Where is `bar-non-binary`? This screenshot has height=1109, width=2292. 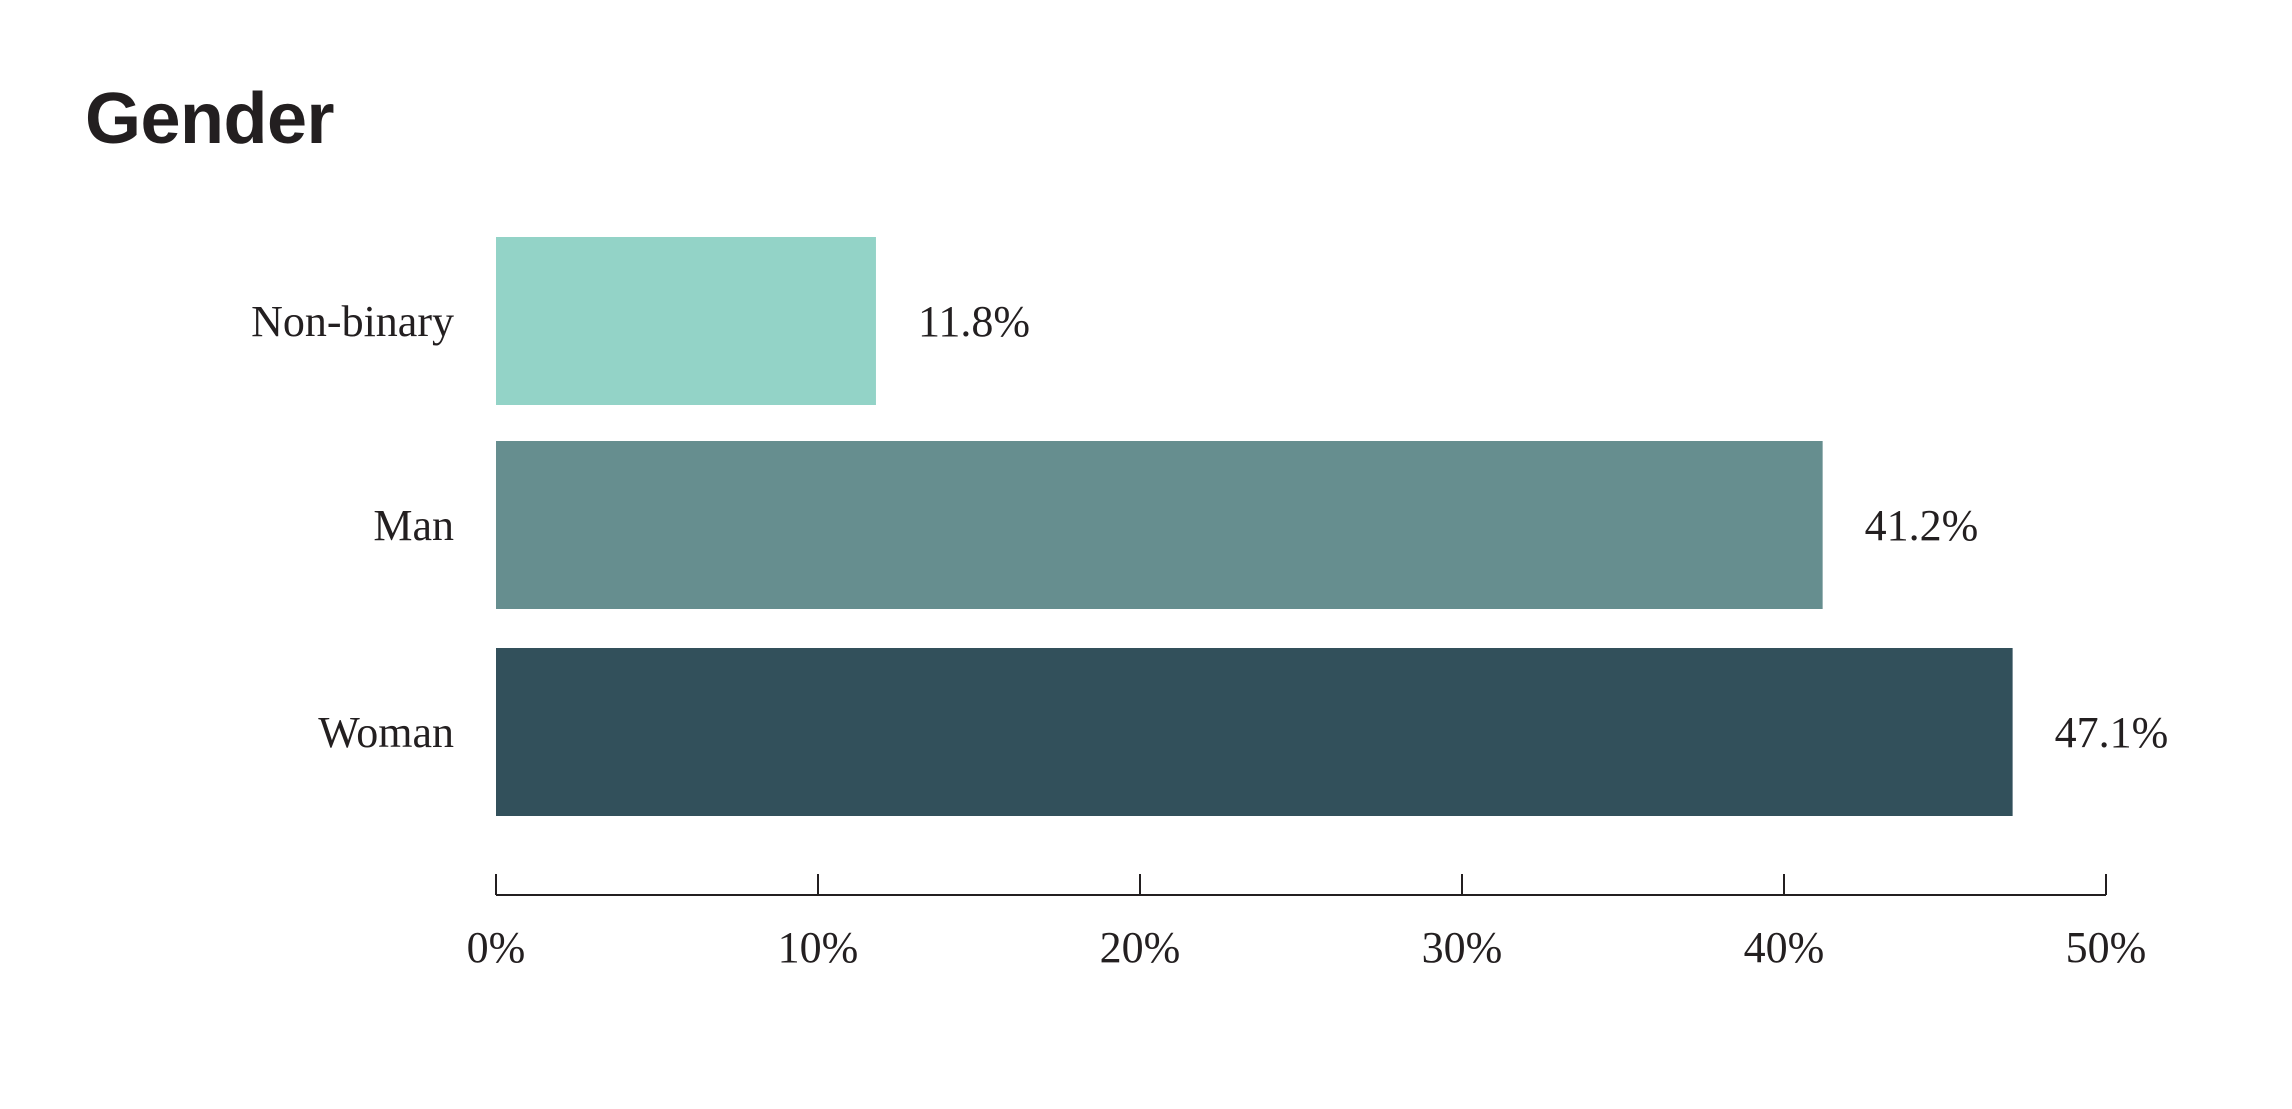 bar-non-binary is located at coordinates (686, 321).